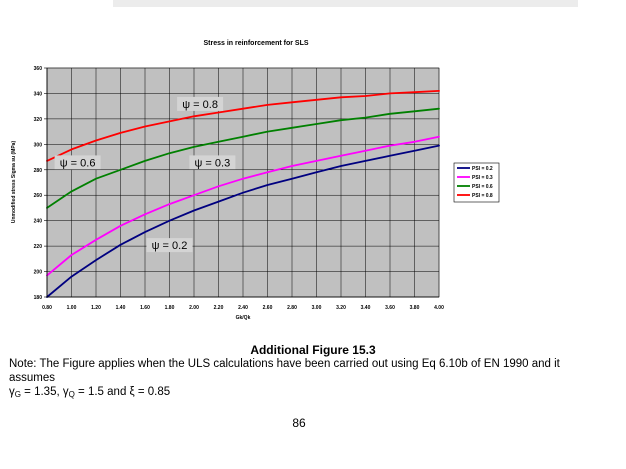  Describe the element at coordinates (268, 308) in the screenshot. I see `x-tick-label: 2.60` at that location.